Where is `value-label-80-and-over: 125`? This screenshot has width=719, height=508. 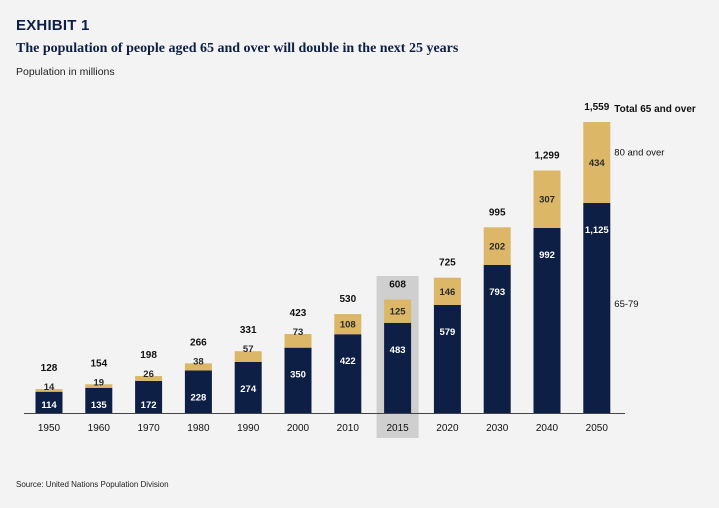 value-label-80-and-over: 125 is located at coordinates (398, 312).